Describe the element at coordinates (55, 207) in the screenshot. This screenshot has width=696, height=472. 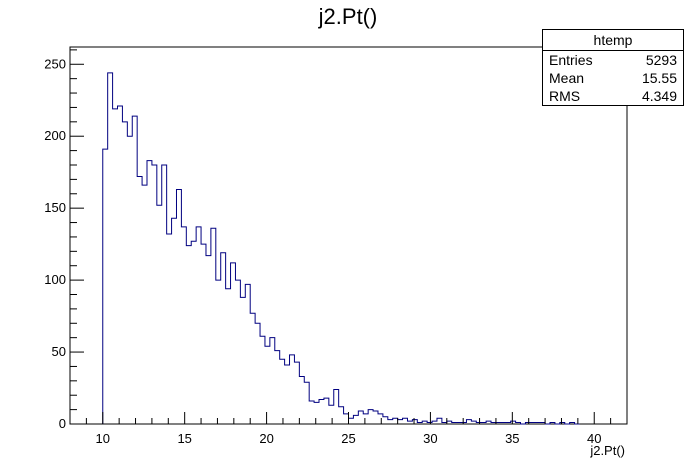
I see `y-tick-label: 150` at that location.